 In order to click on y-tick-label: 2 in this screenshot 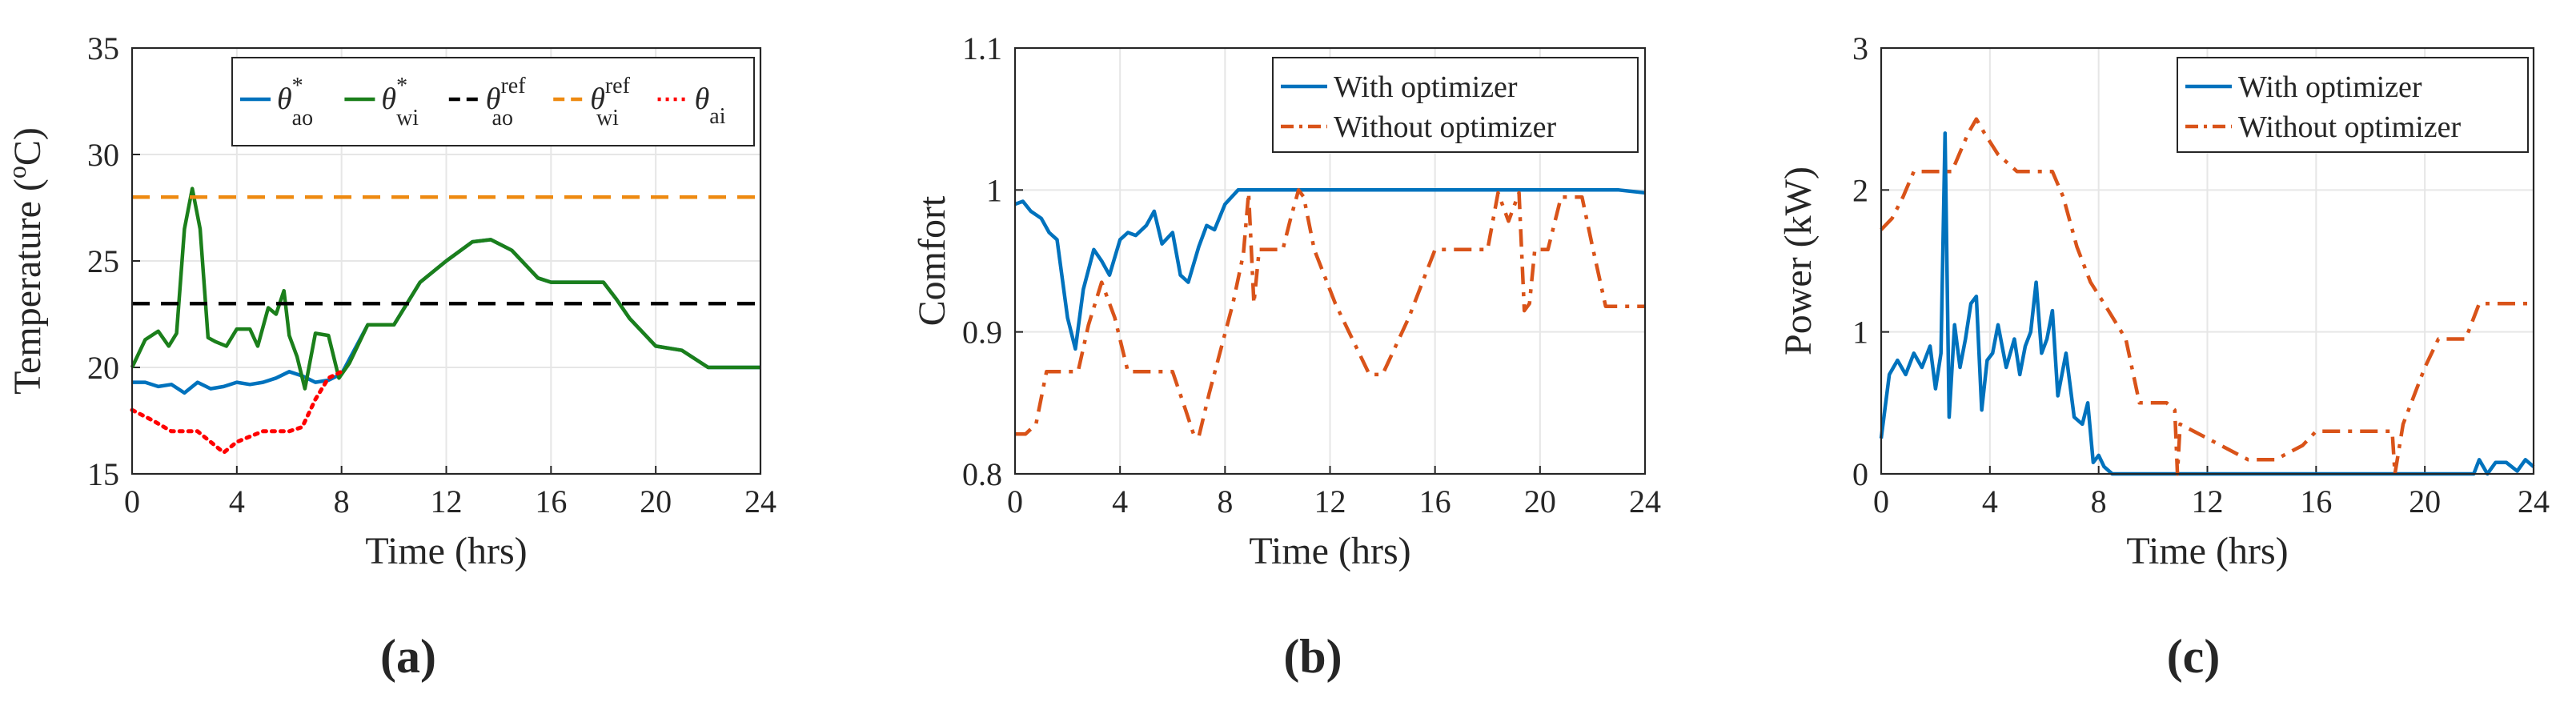, I will do `click(1860, 190)`.